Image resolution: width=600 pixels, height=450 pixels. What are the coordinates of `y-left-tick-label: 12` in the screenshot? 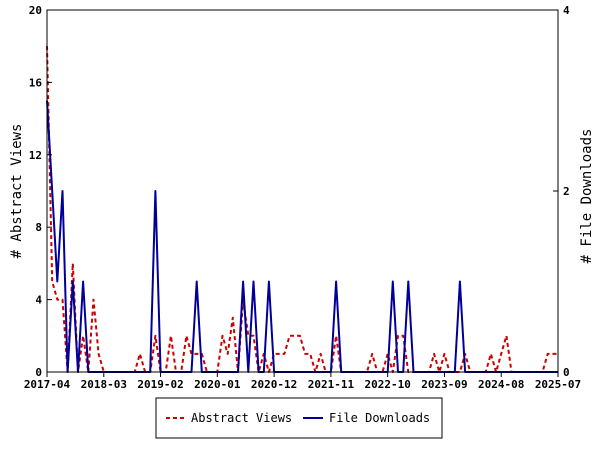 It's located at (35, 155).